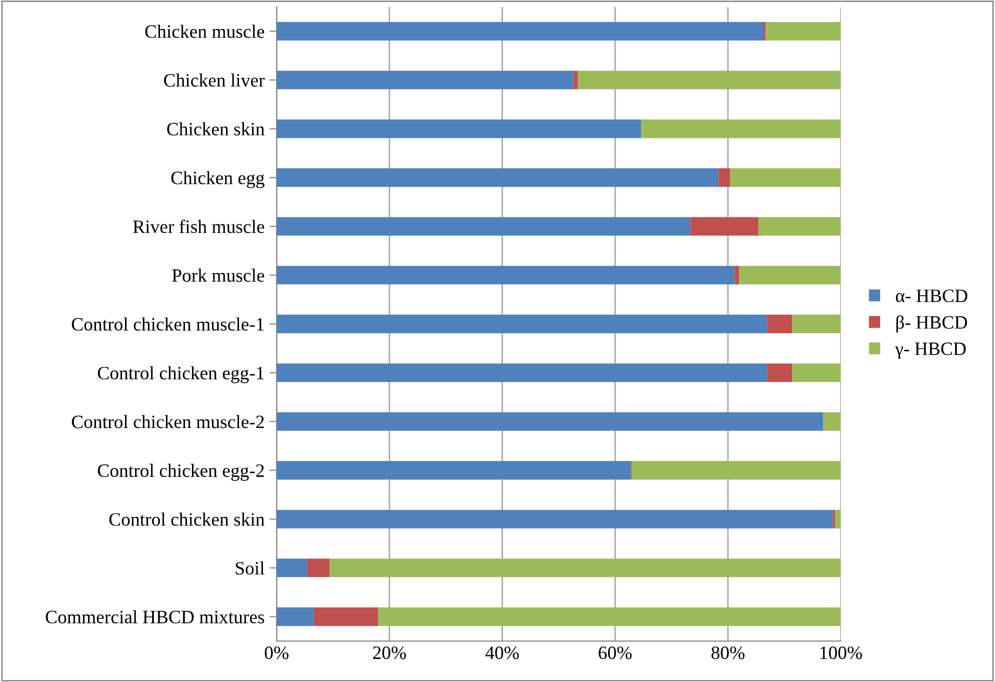  I want to click on legend-label: γ- HBCD, so click(930, 350).